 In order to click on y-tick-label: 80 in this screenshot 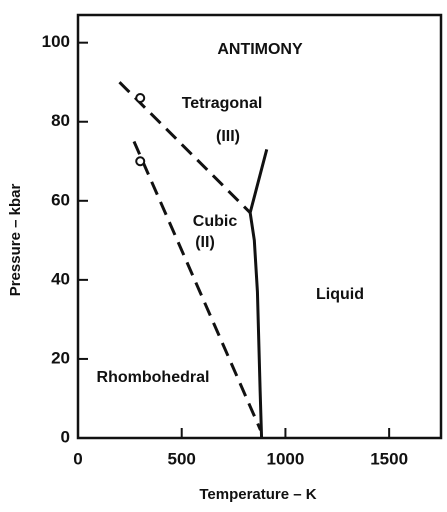, I will do `click(60, 120)`.